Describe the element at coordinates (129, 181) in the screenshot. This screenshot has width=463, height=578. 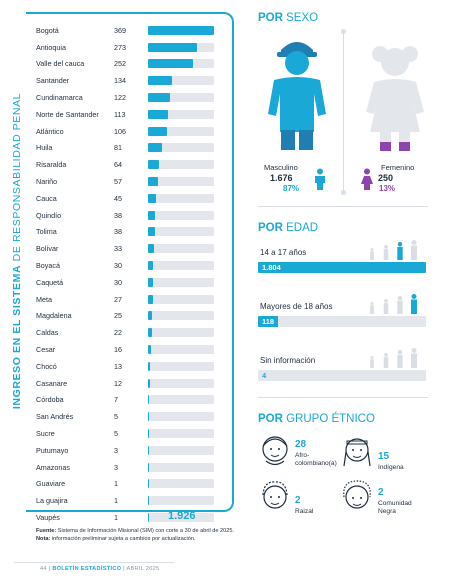
I see `department-row: Nariño 57` at that location.